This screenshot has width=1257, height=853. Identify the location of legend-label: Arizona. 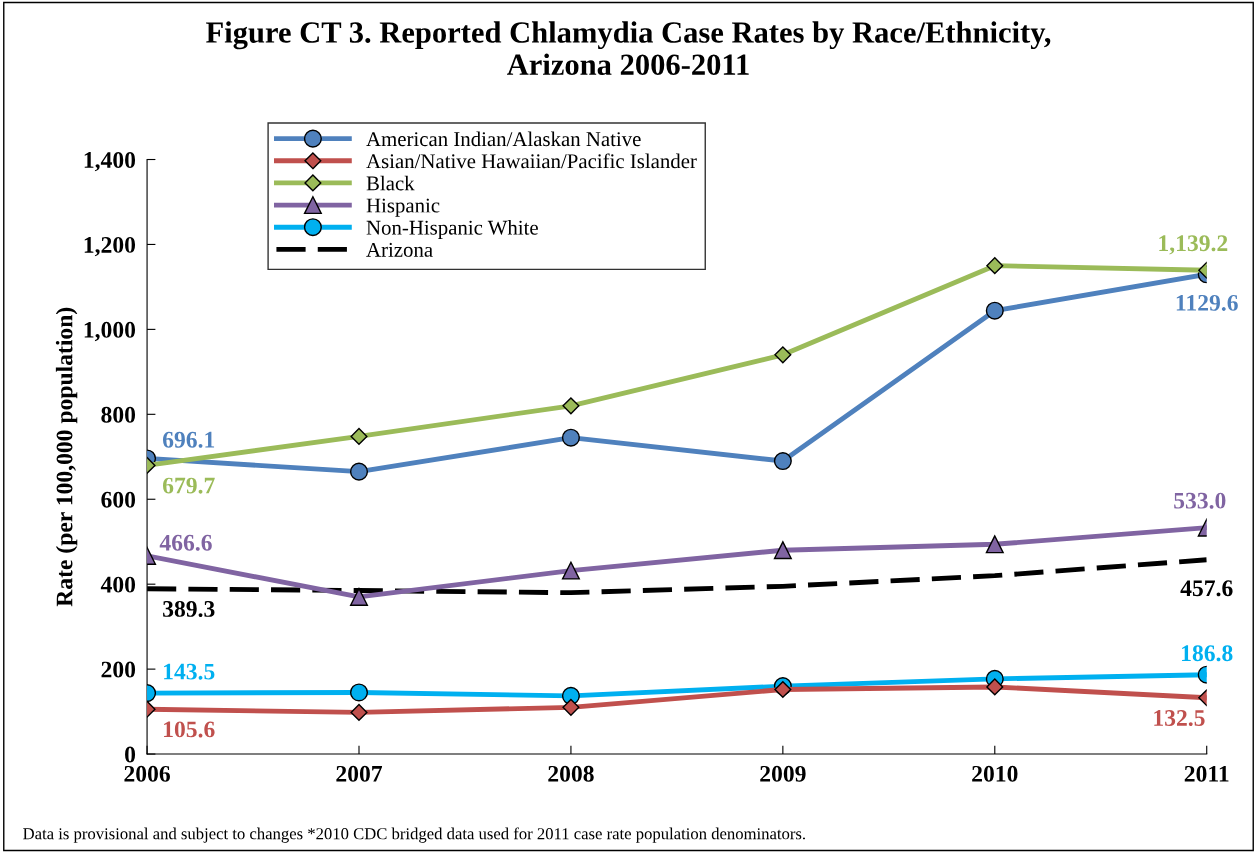
(399, 249).